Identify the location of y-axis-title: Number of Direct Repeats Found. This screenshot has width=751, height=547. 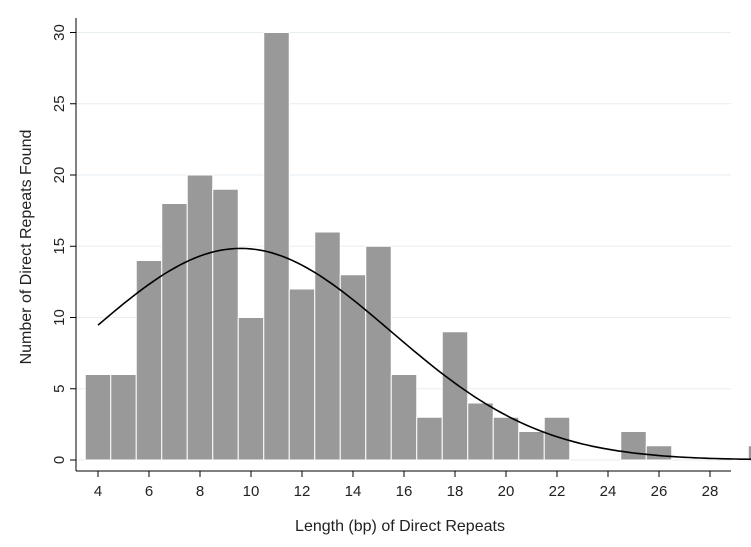
(26, 247).